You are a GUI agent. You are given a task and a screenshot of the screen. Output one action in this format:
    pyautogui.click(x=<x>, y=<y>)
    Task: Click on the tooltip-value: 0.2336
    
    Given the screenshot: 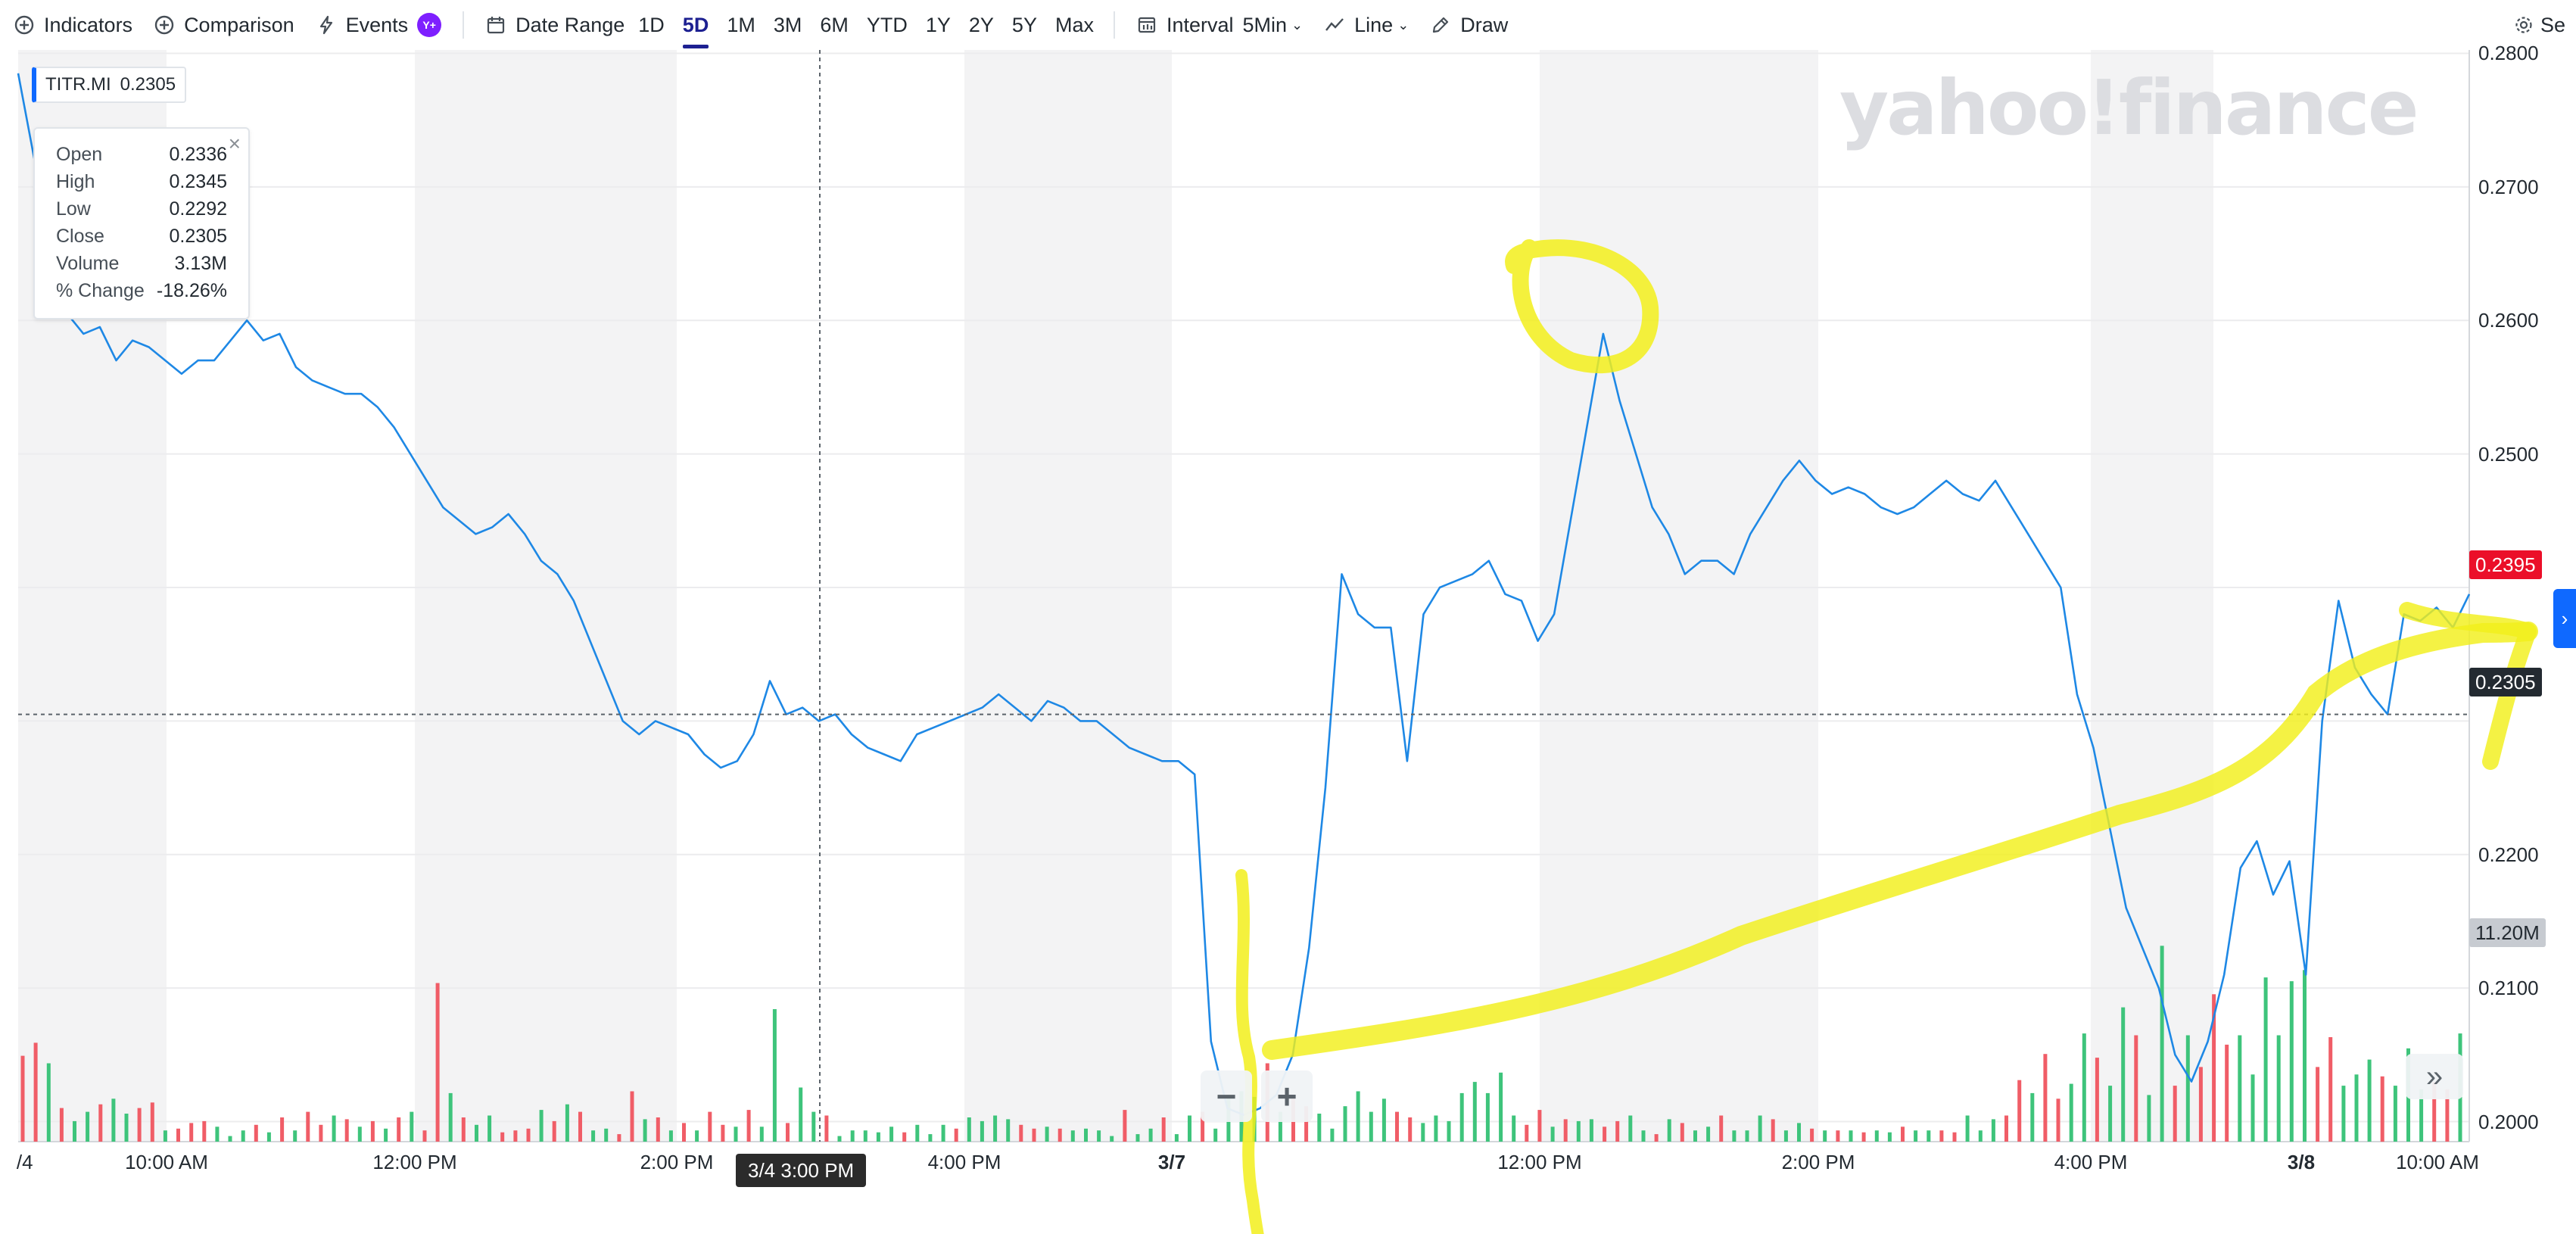 What is the action you would take?
    pyautogui.click(x=198, y=154)
    